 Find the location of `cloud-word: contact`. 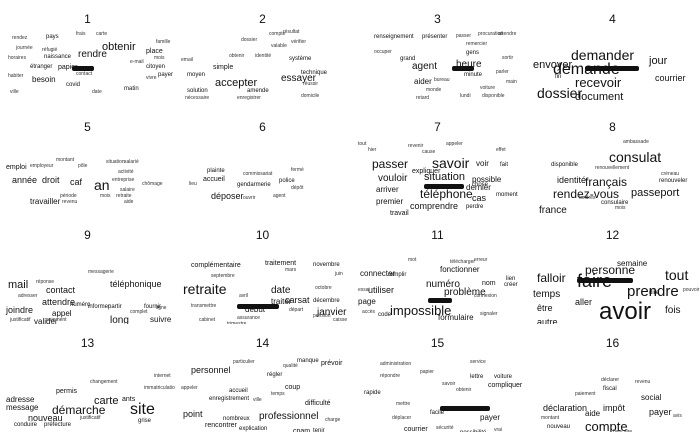

cloud-word: contact is located at coordinates (61, 290).